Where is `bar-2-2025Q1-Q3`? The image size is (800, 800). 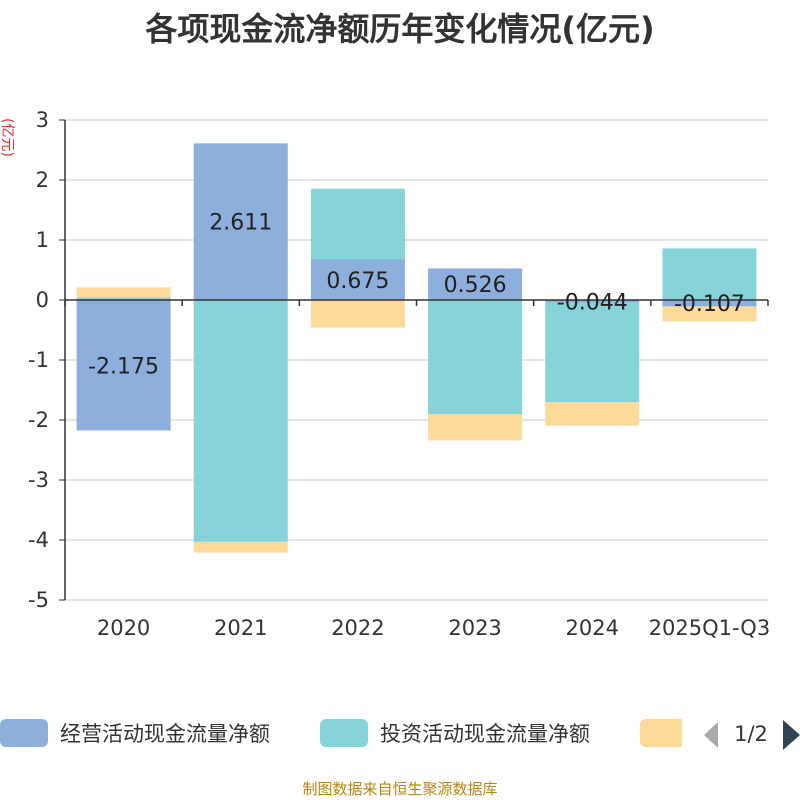 bar-2-2025Q1-Q3 is located at coordinates (709, 274).